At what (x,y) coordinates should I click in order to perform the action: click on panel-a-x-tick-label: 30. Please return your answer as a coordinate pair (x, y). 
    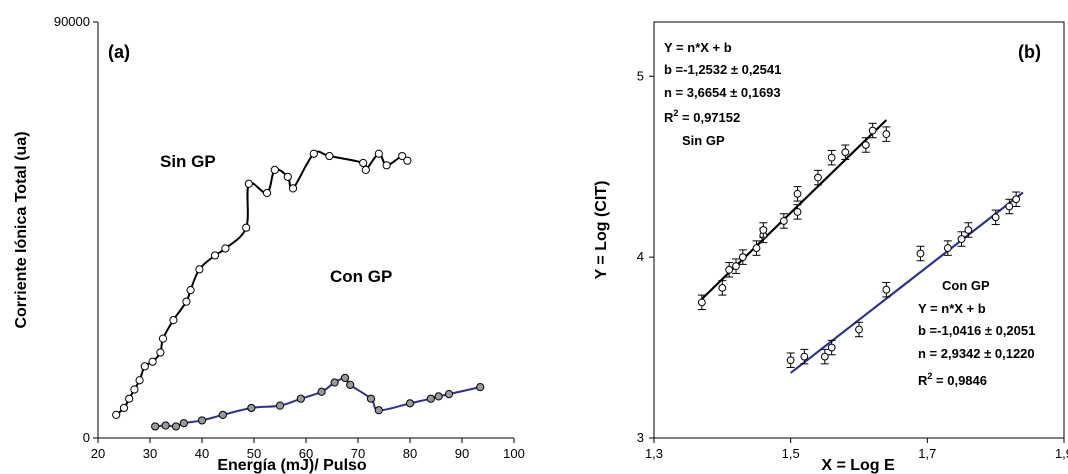
    Looking at the image, I should click on (150, 453).